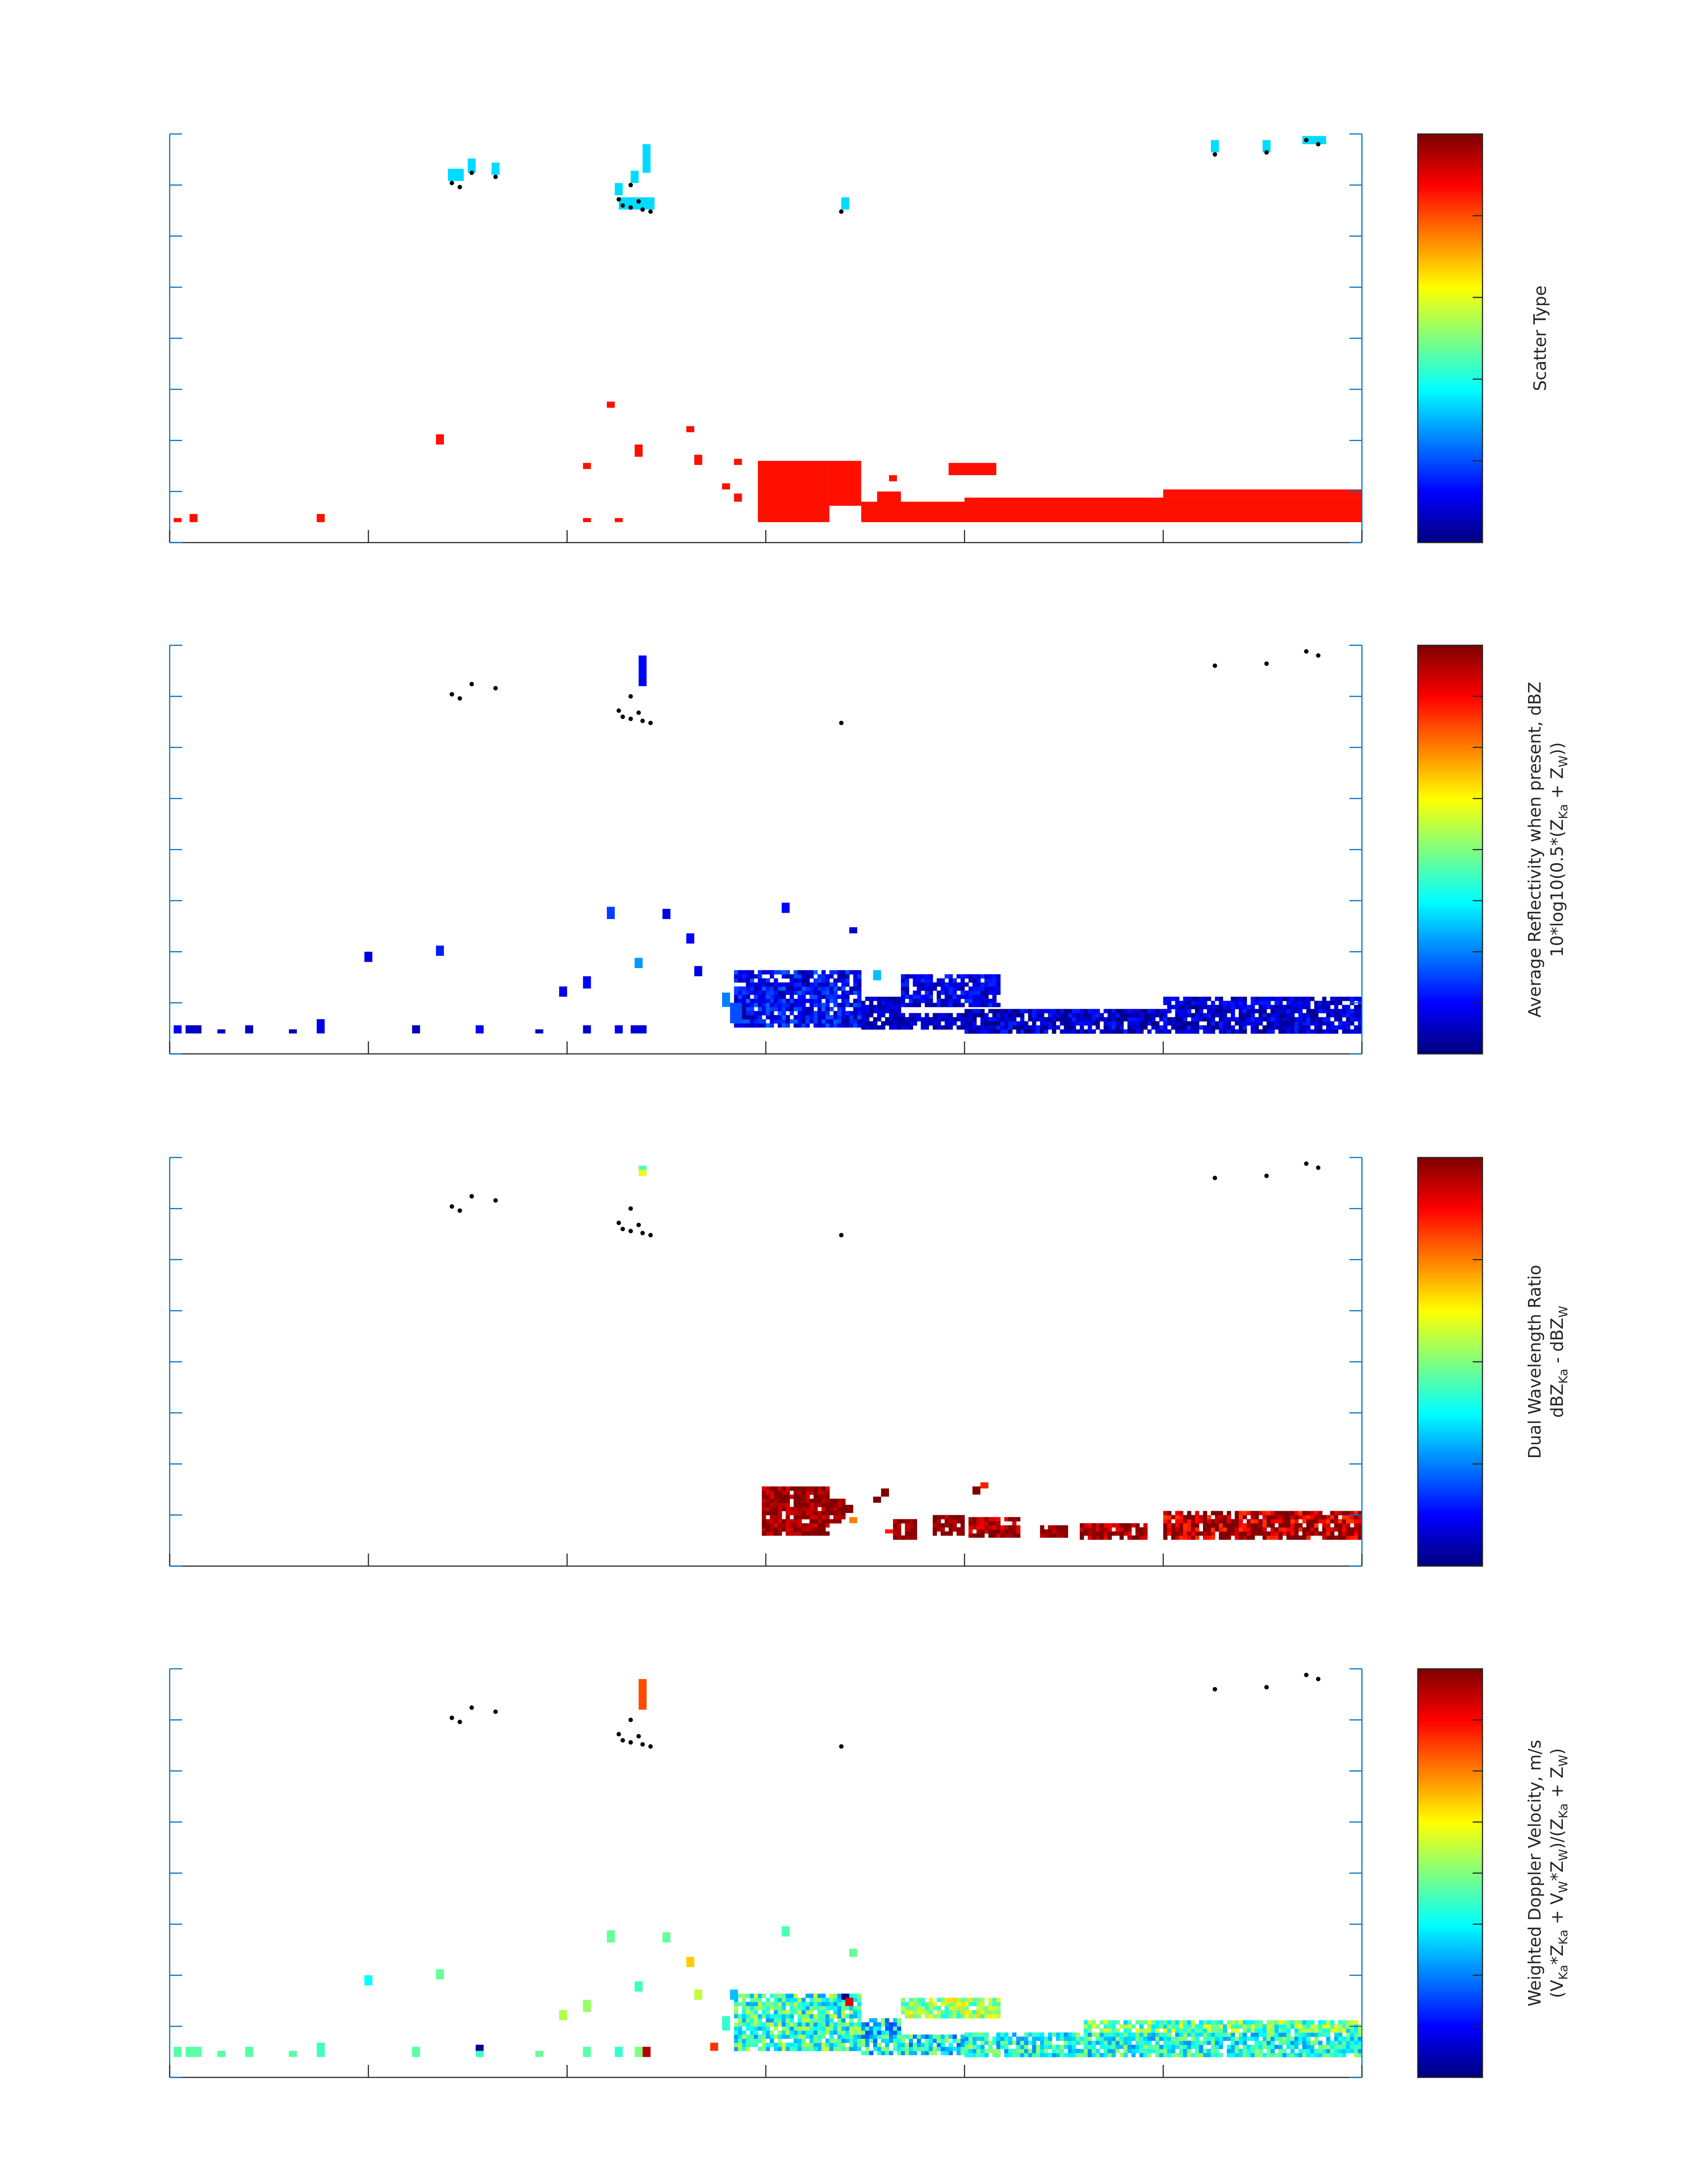 The image size is (1708, 2177). I want to click on data-point, so click(1318, 1167).